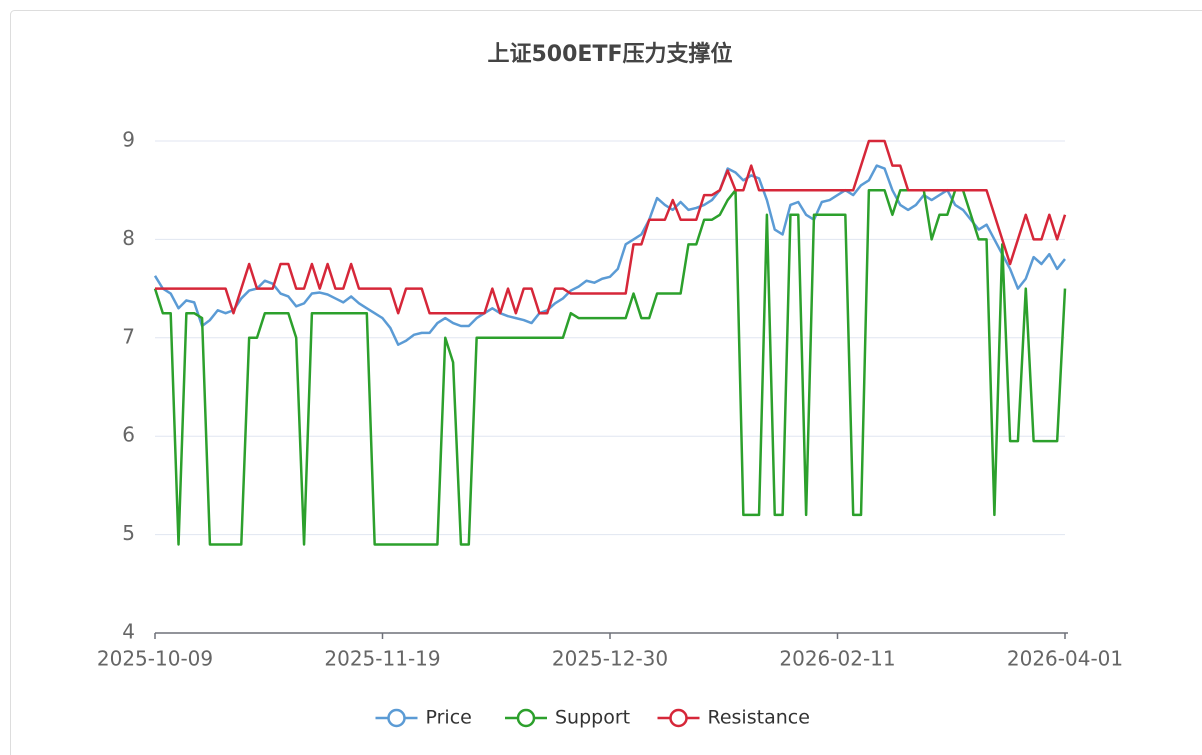 The height and width of the screenshot is (755, 1202). I want to click on y-tick-label: 7, so click(128, 336).